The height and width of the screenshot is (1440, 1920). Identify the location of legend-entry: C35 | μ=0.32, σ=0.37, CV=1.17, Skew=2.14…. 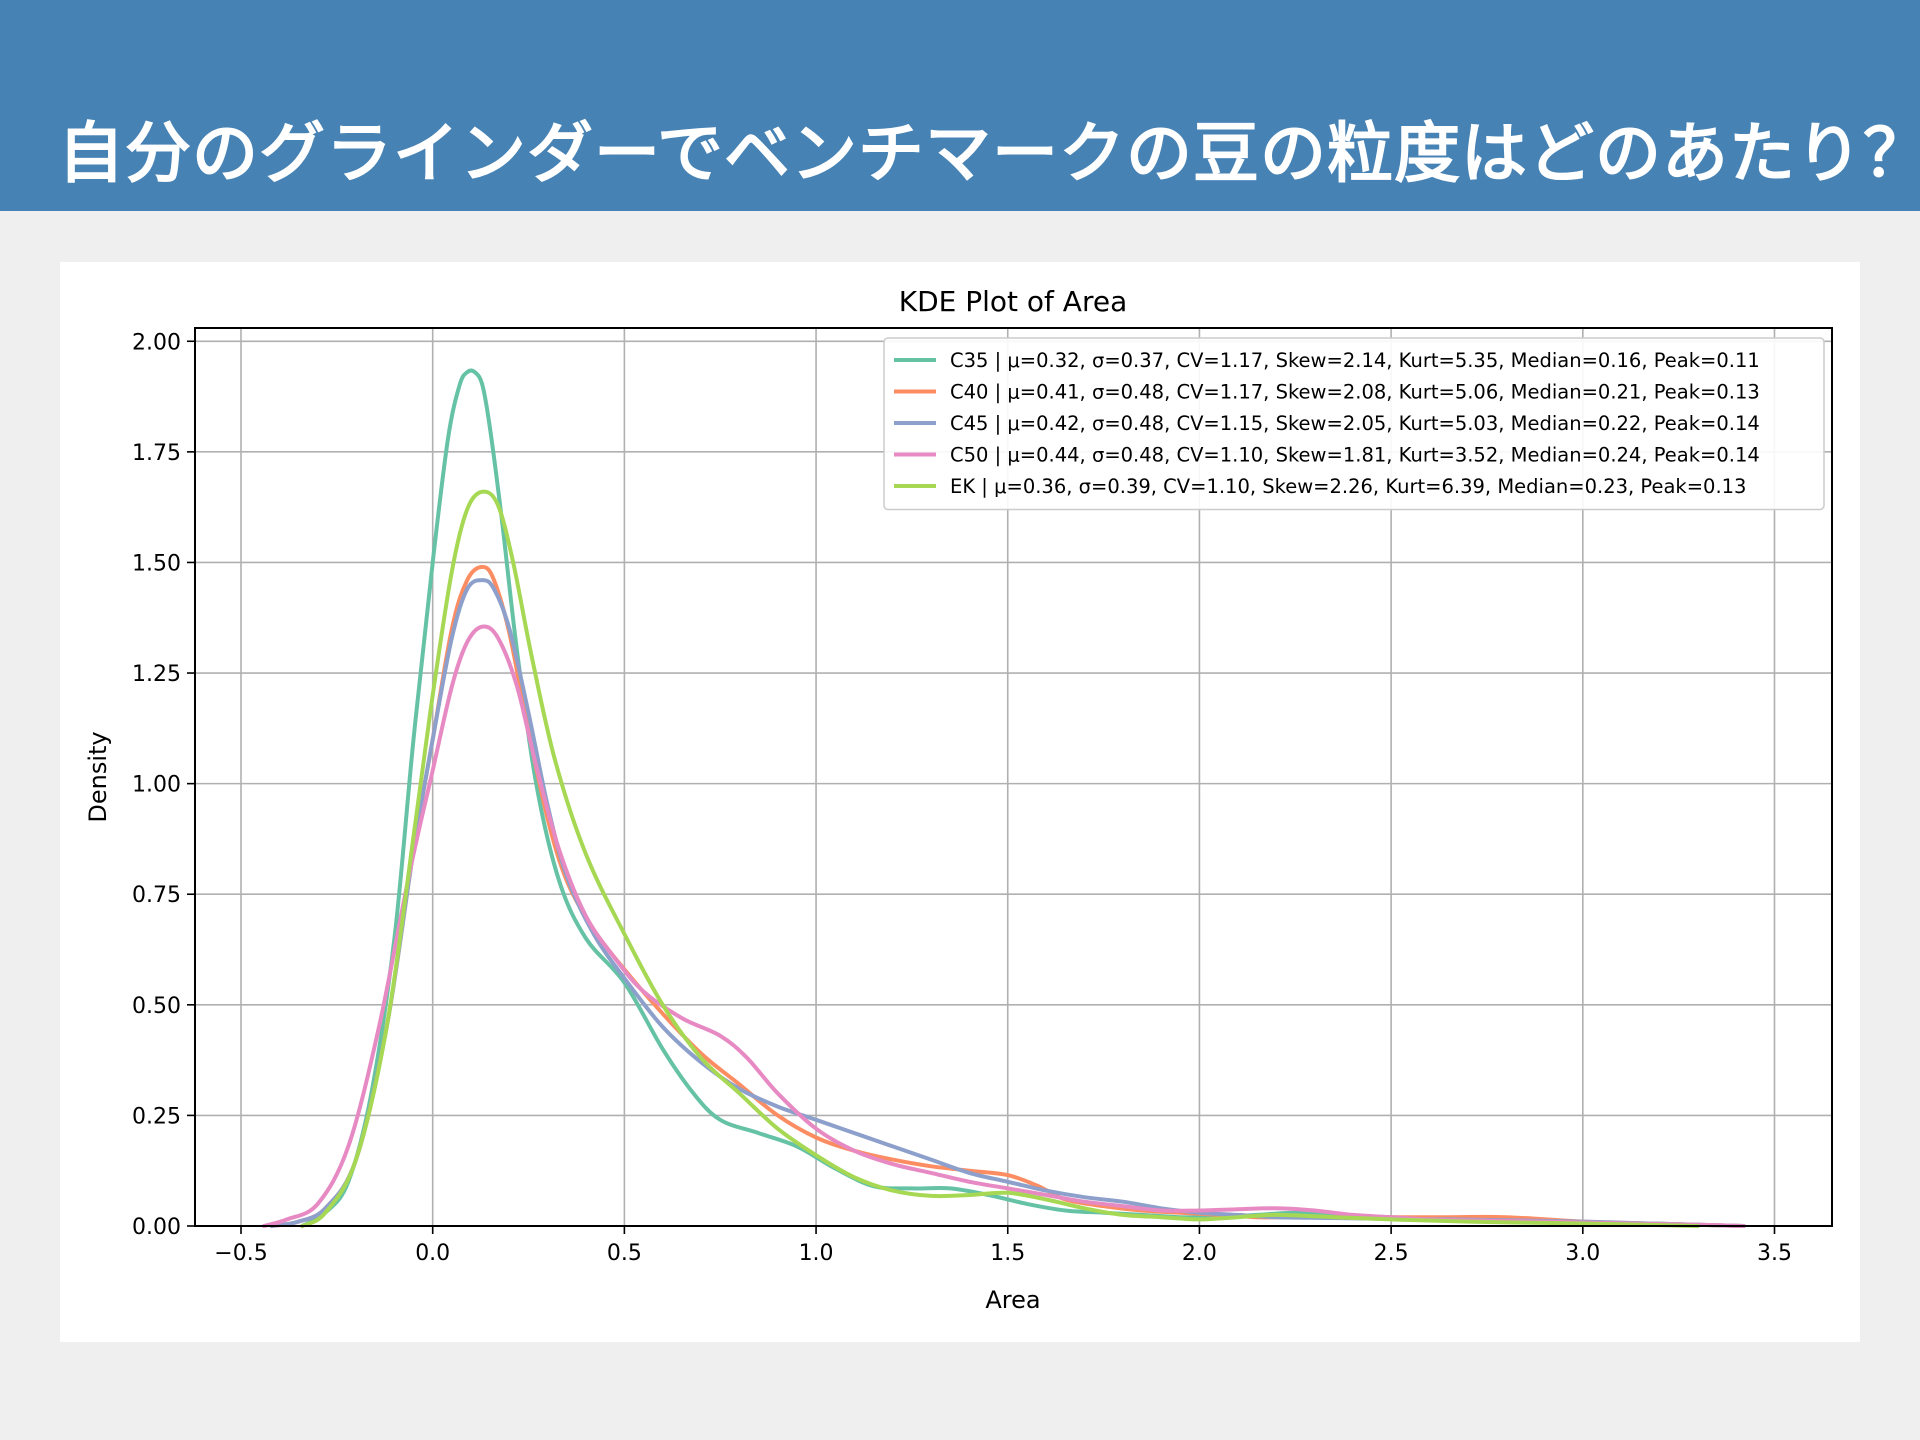
(1355, 360).